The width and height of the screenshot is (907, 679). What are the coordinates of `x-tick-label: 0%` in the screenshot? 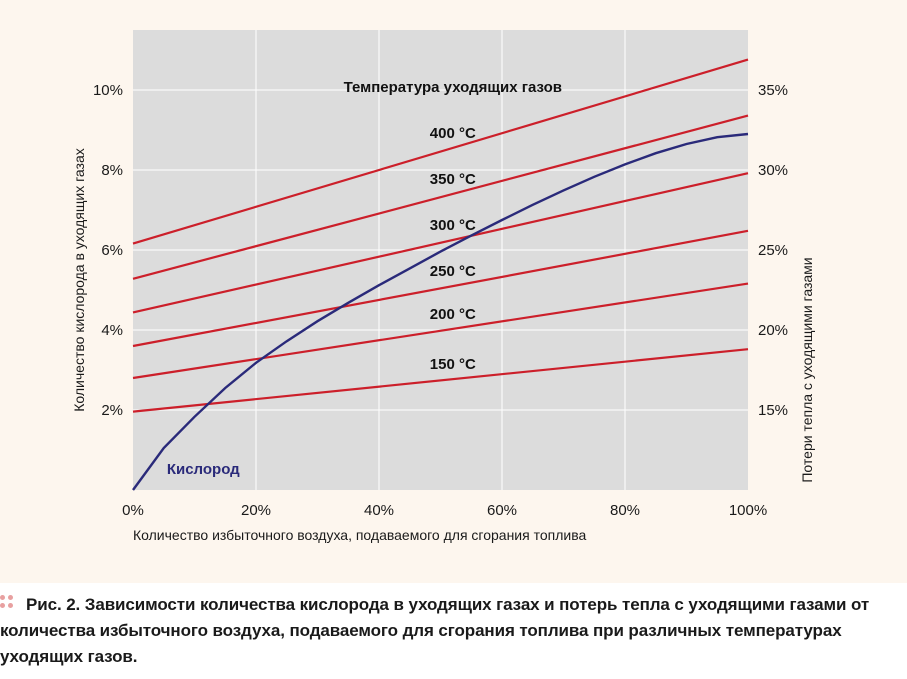 It's located at (133, 510).